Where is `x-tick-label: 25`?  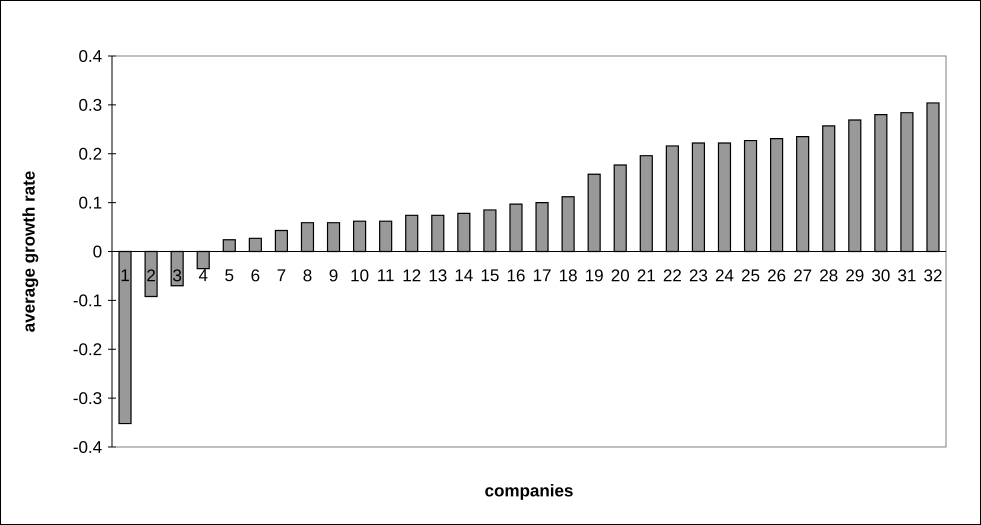
x-tick-label: 25 is located at coordinates (751, 275).